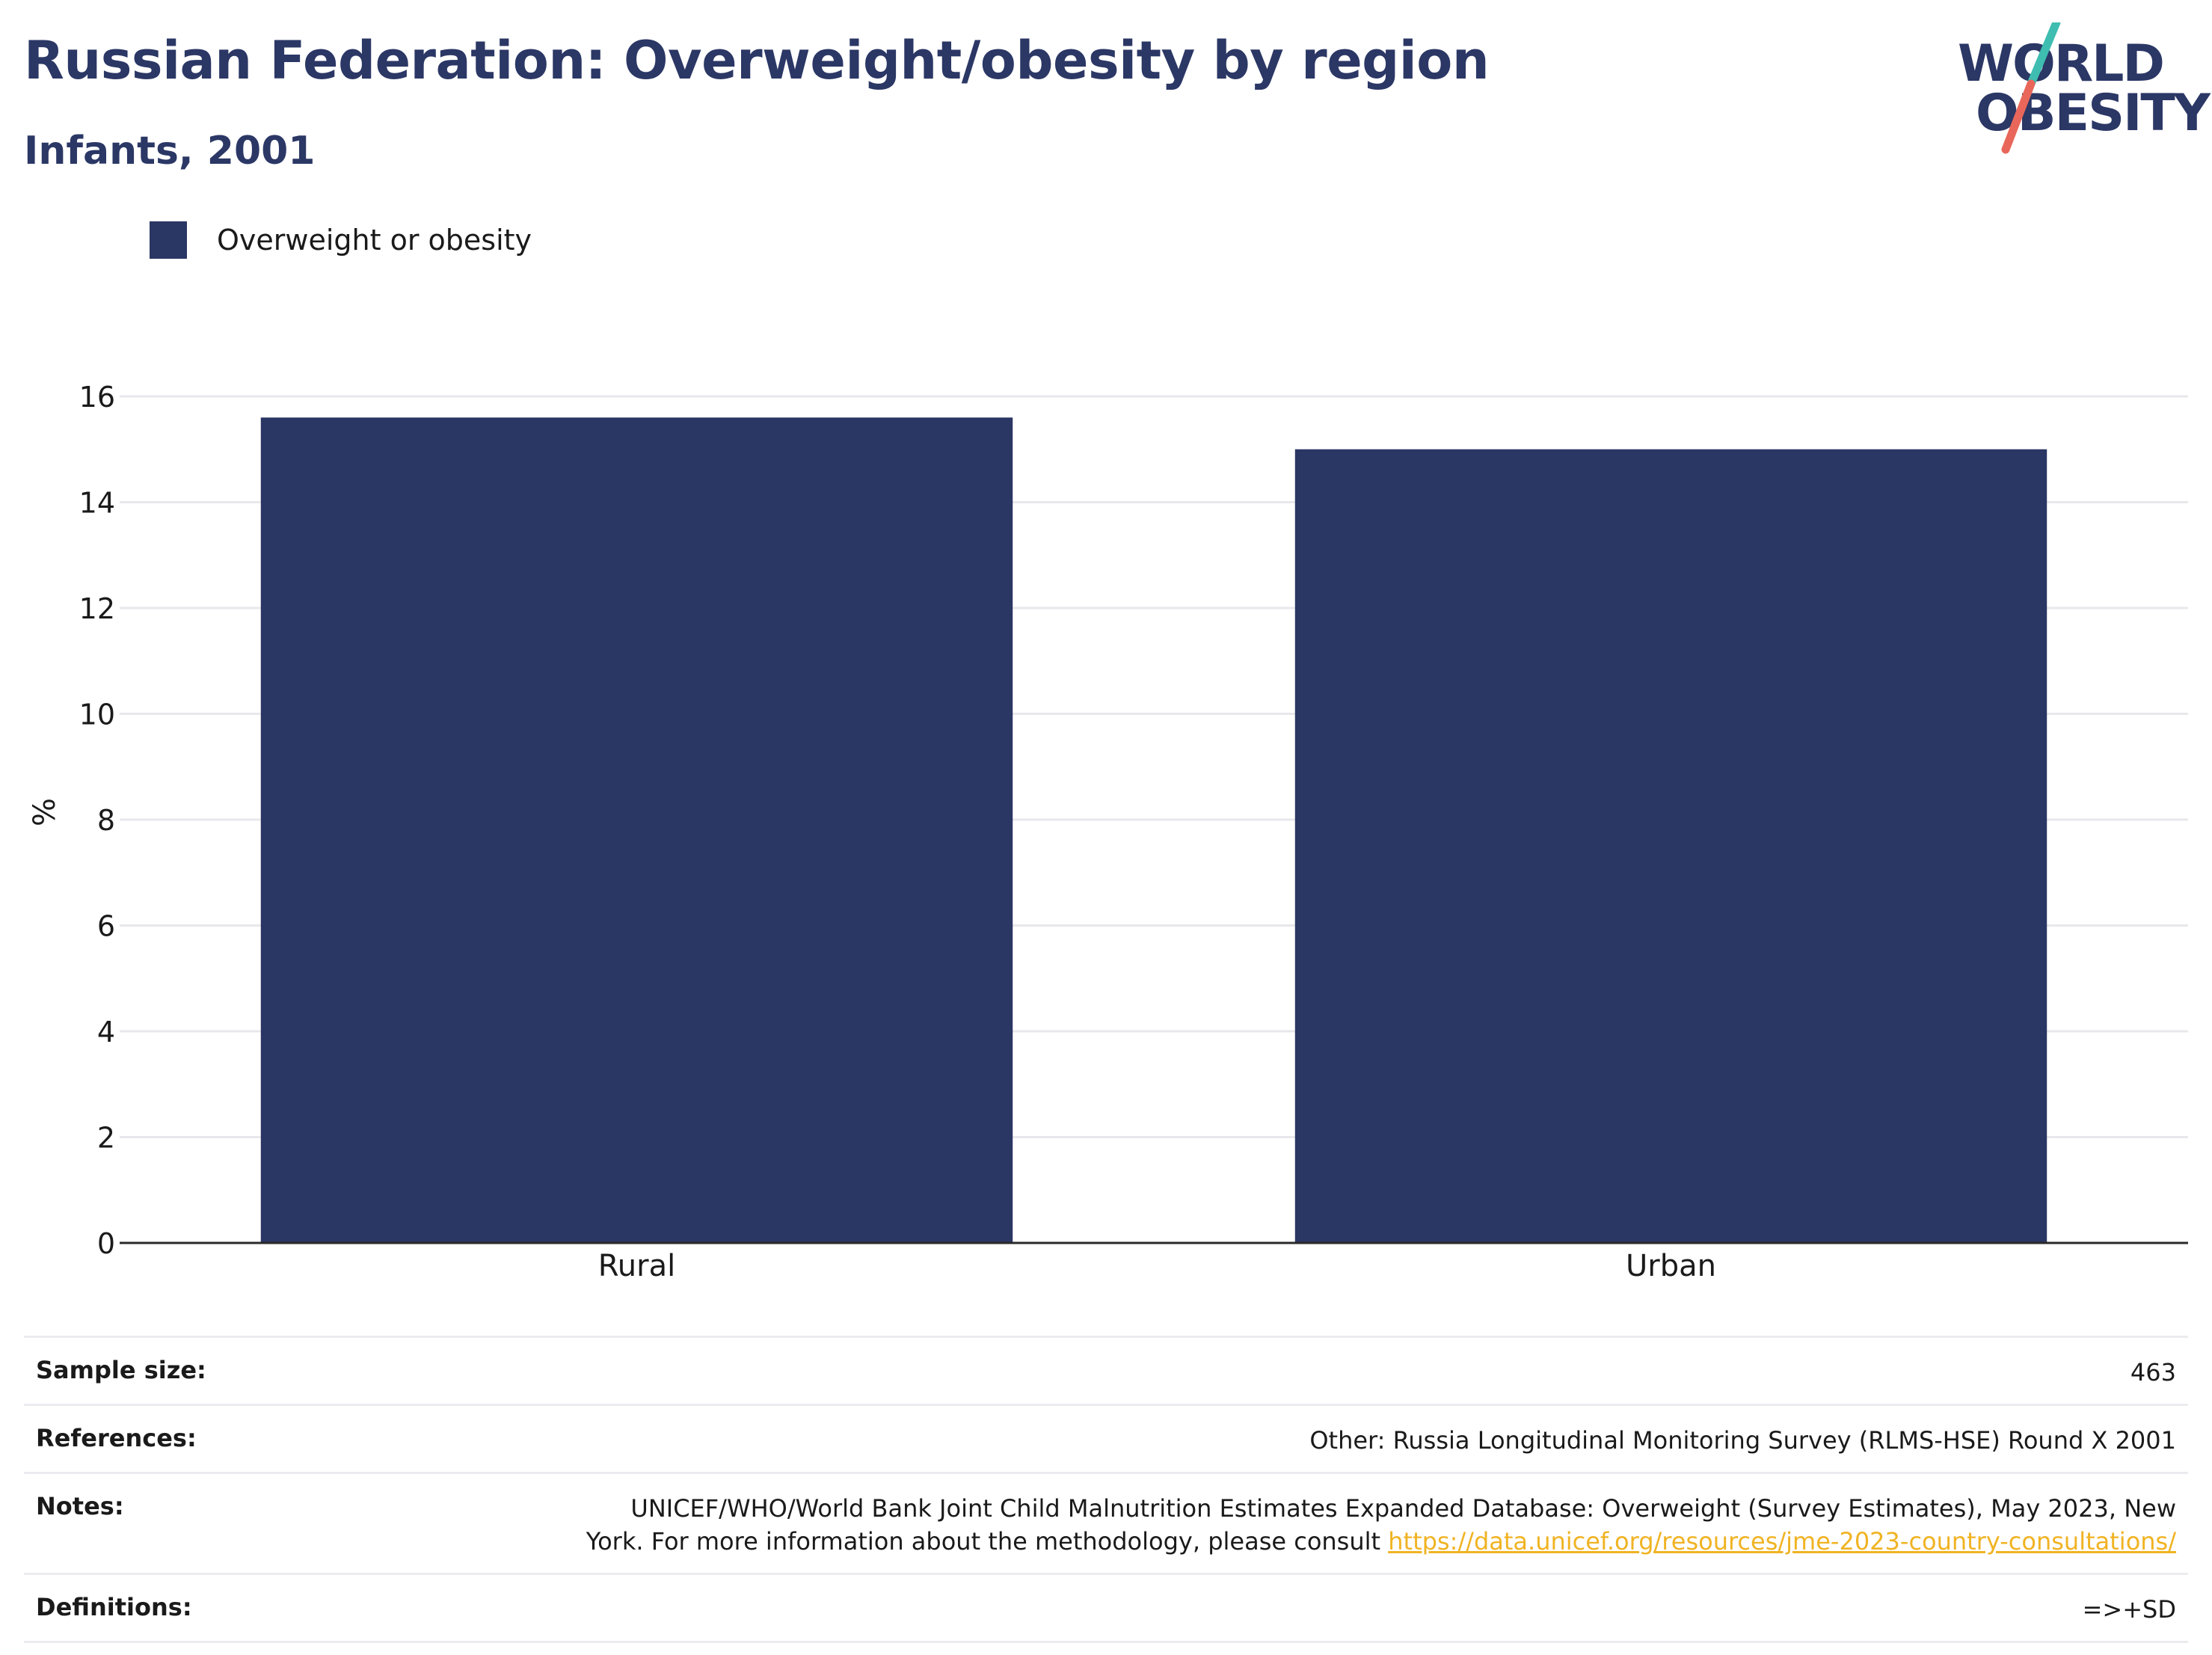  Describe the element at coordinates (97, 503) in the screenshot. I see `y-tick-label: 14` at that location.